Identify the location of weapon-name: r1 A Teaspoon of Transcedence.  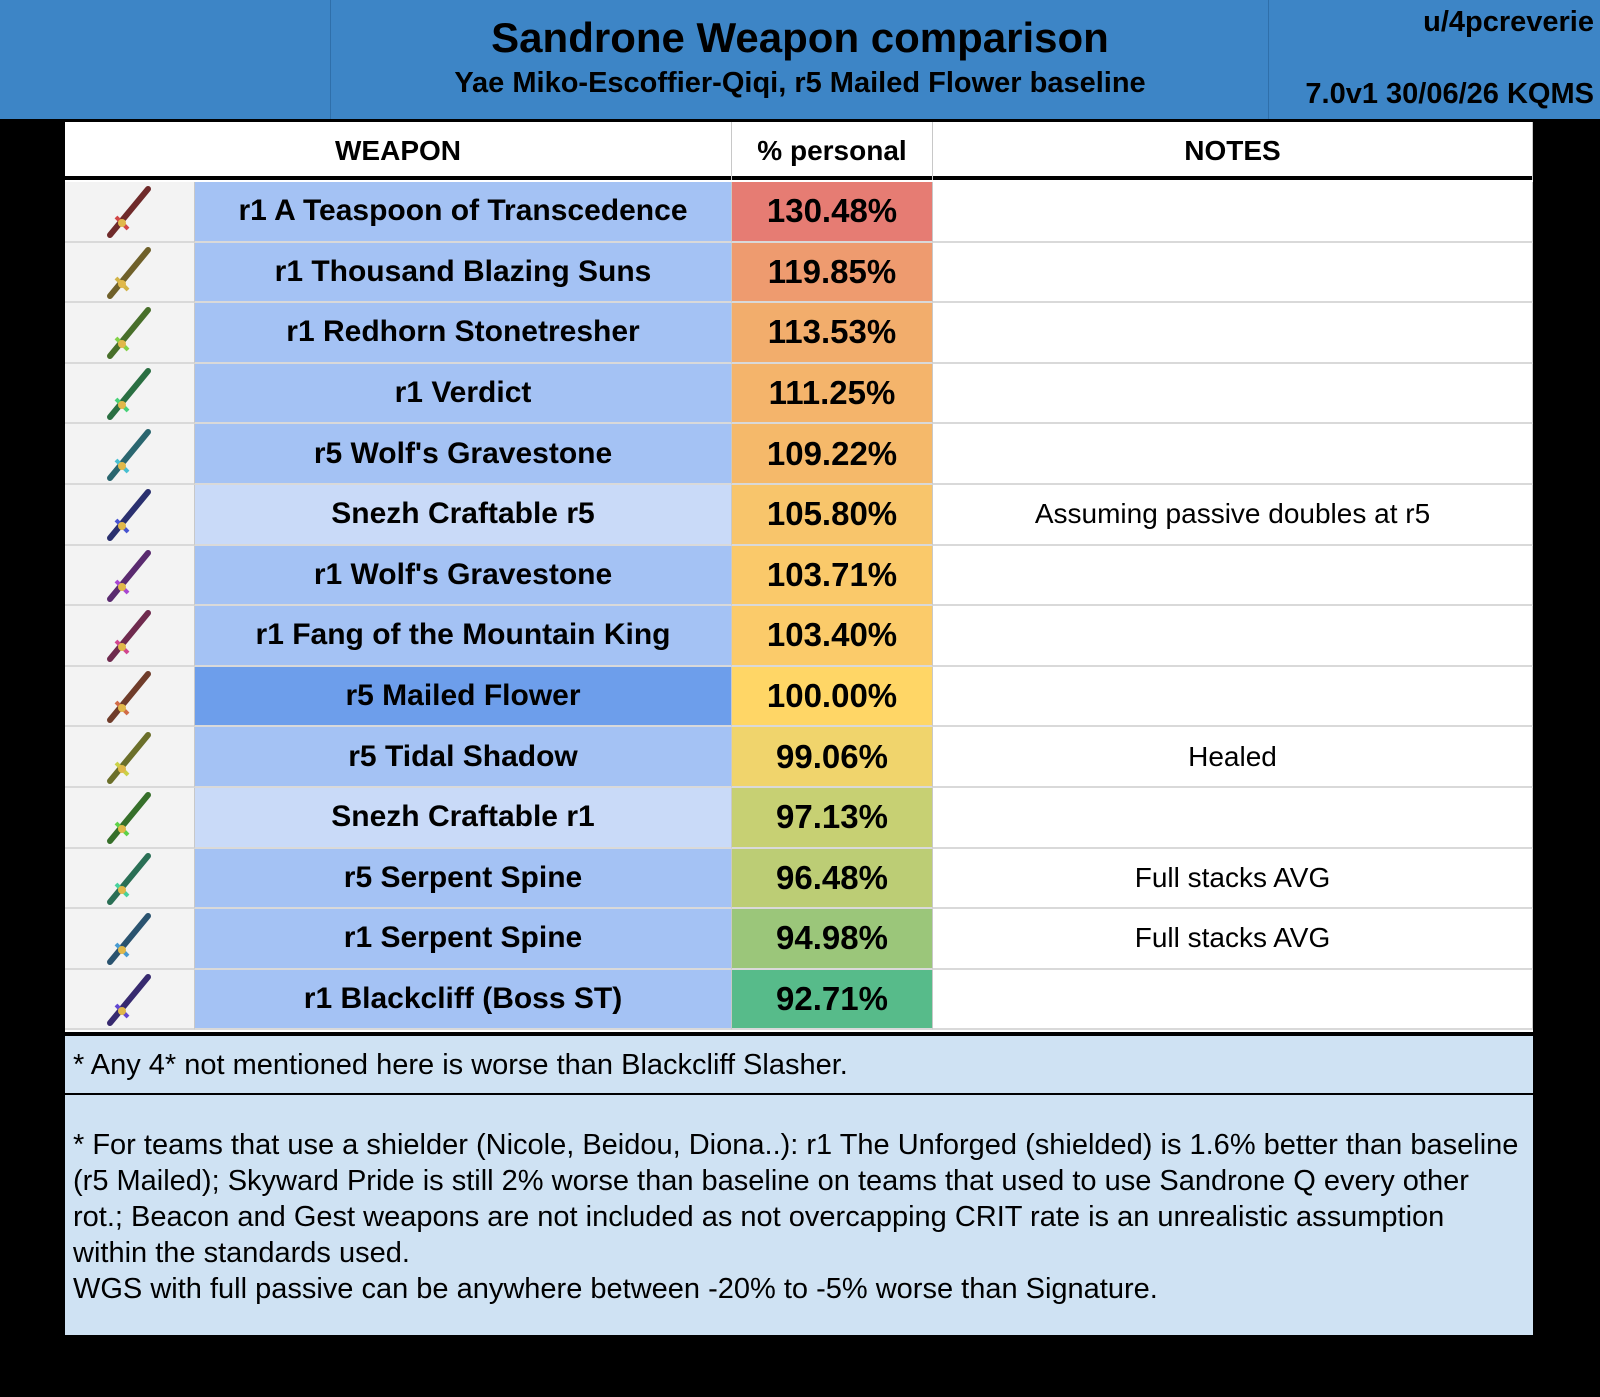
(463, 212).